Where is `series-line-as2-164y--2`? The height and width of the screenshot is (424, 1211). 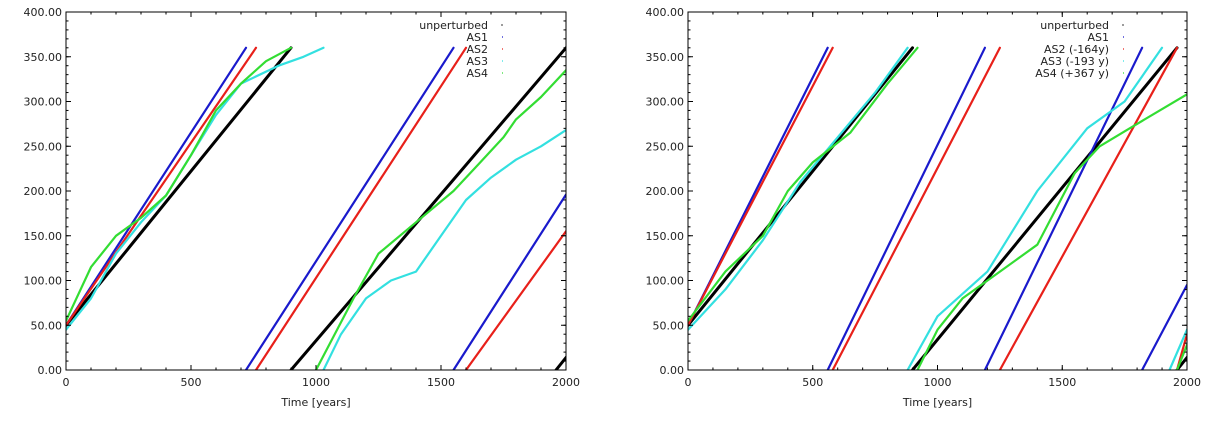
series-line-as2-164y--2 is located at coordinates (1088, 208).